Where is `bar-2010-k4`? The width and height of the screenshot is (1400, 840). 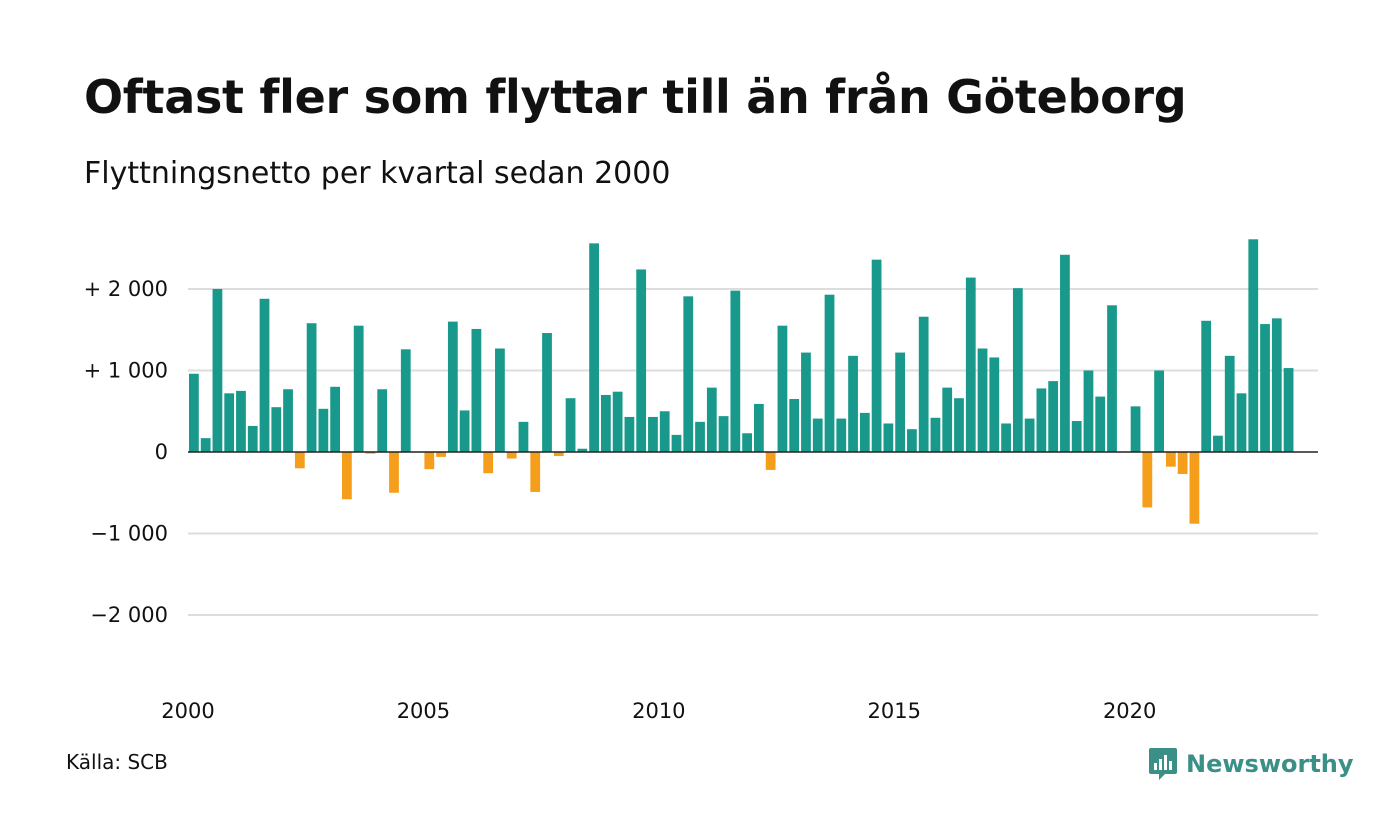
bar-2010-k4 is located at coordinates (700, 437).